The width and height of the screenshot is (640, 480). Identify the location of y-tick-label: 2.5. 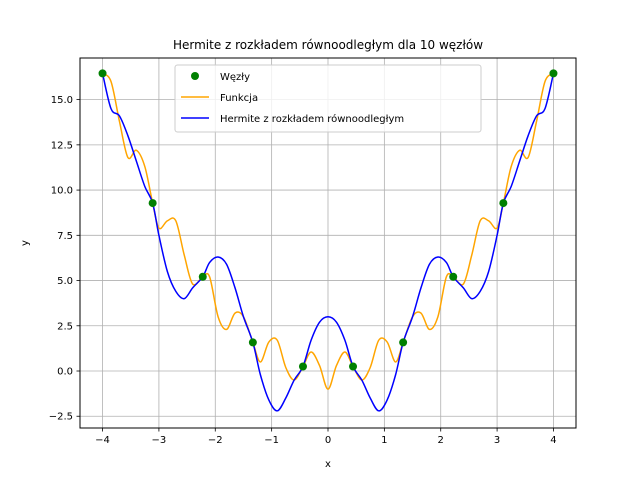
(65, 326).